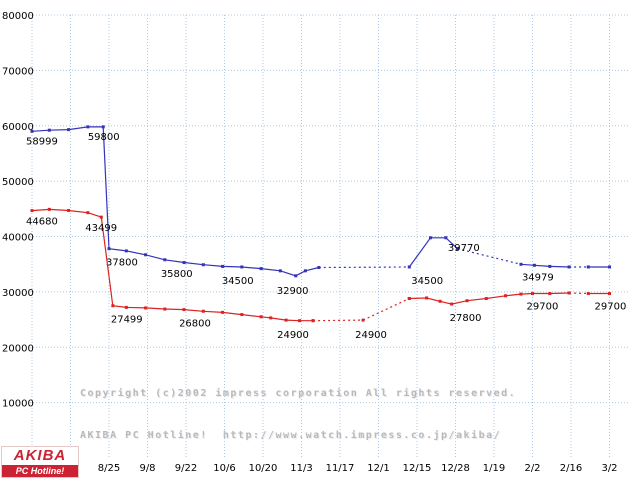  What do you see at coordinates (293, 291) in the screenshot?
I see `blue-price-line-value-label: 32900` at bounding box center [293, 291].